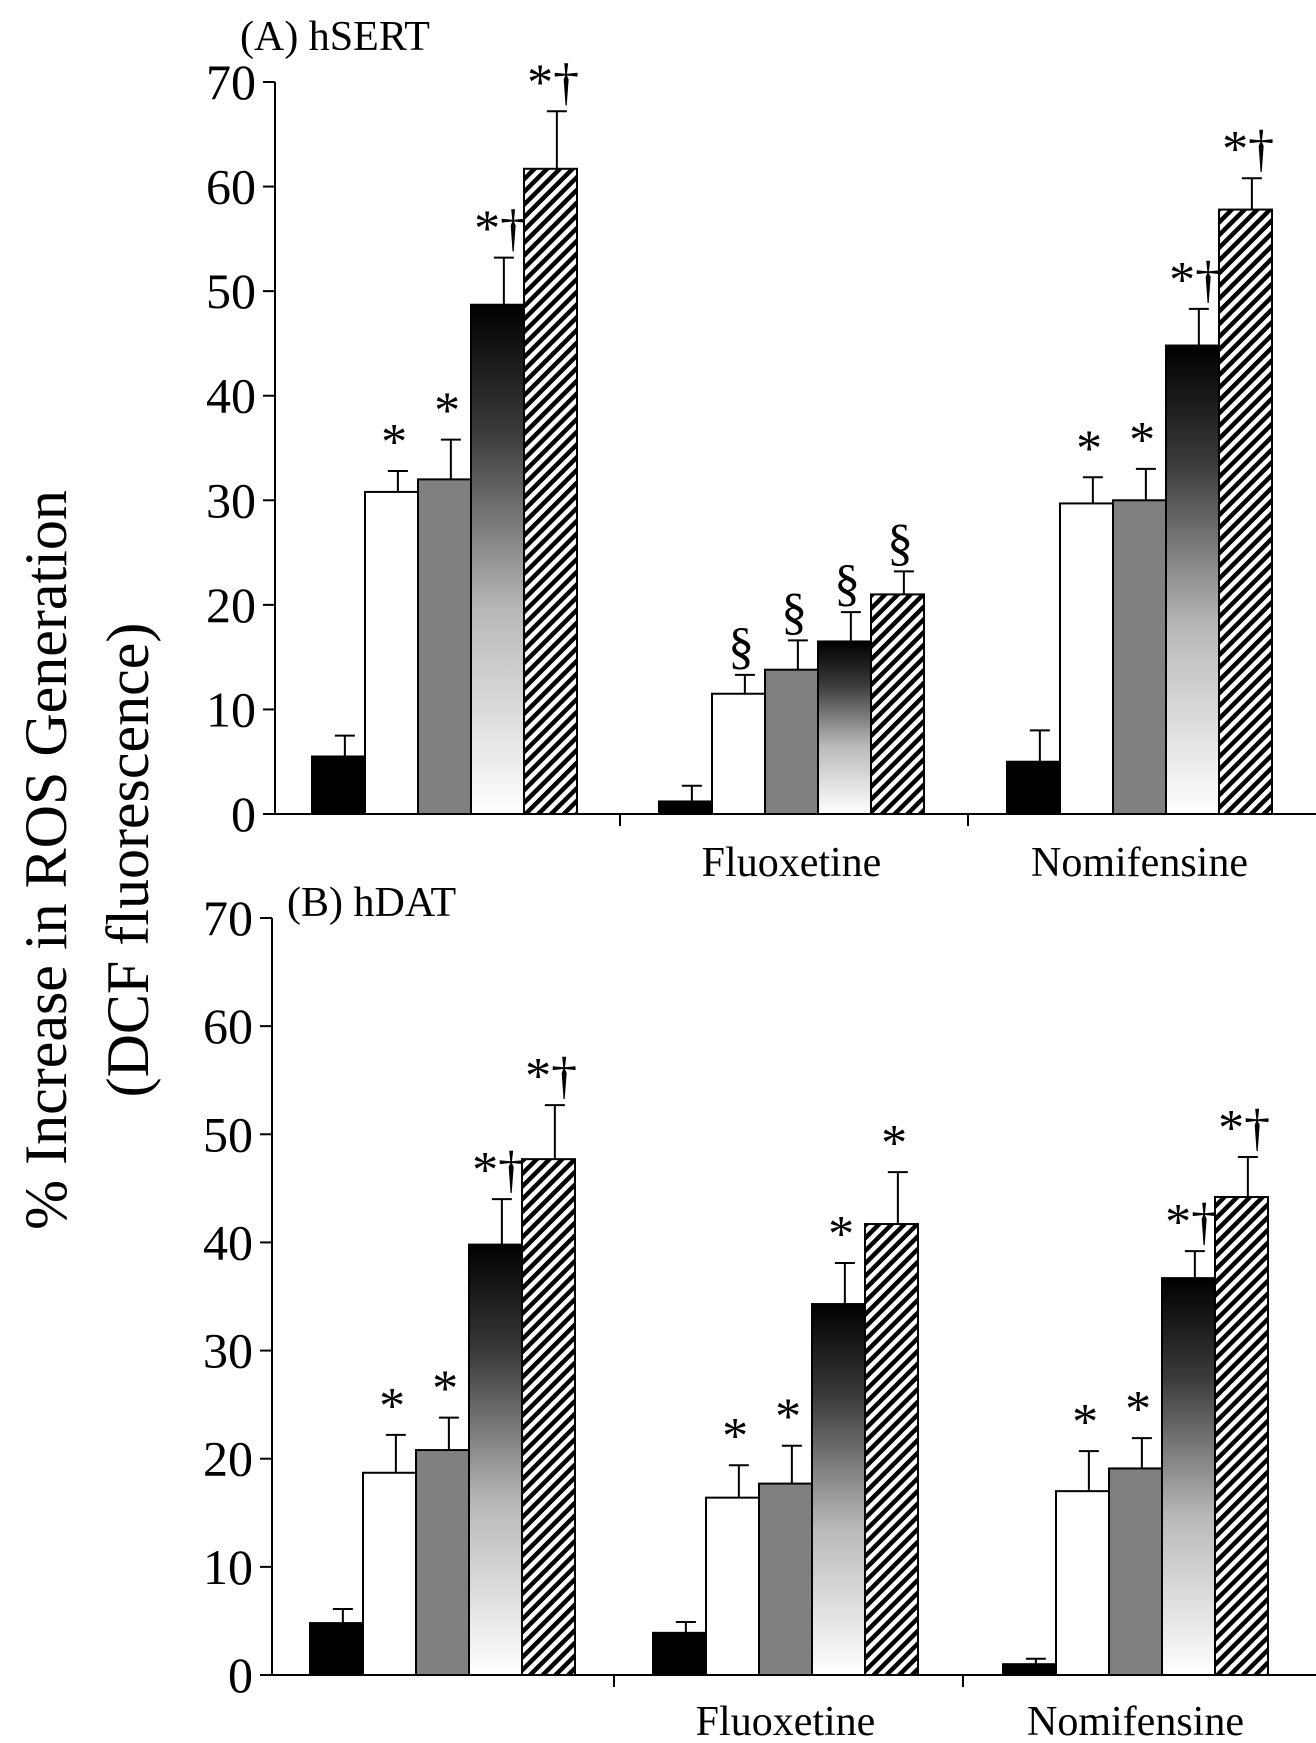 The width and height of the screenshot is (1316, 1743). Describe the element at coordinates (371, 903) in the screenshot. I see `panel-title: (B) hDAT` at that location.